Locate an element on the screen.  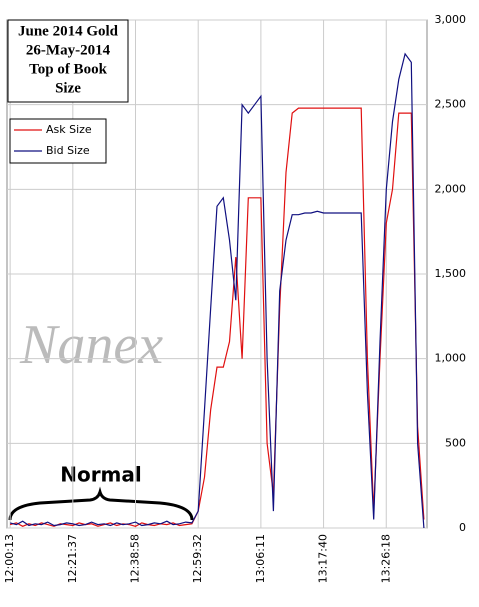
x-tick-label: 13:17:40 is located at coordinates (323, 558).